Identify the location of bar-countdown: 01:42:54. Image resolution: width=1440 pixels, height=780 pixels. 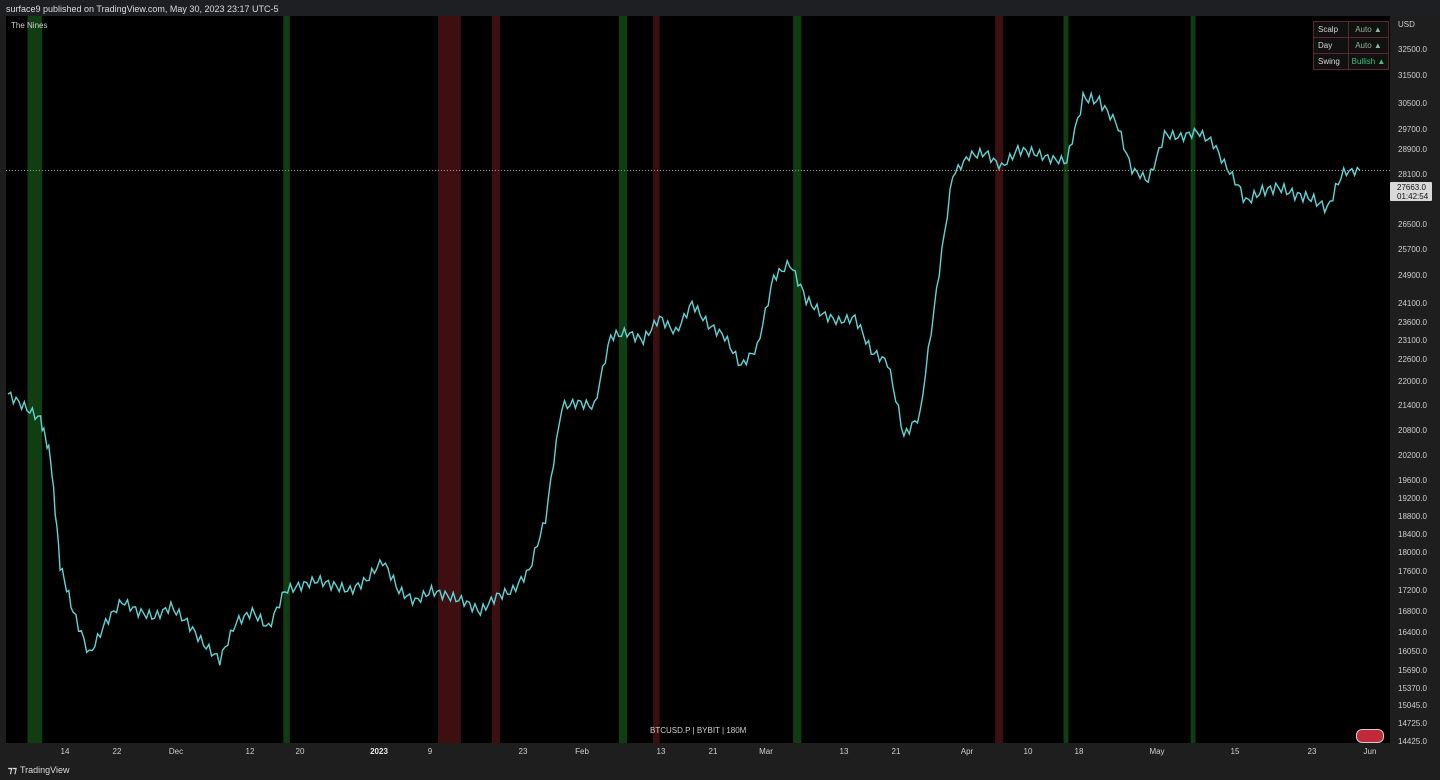
(1413, 196).